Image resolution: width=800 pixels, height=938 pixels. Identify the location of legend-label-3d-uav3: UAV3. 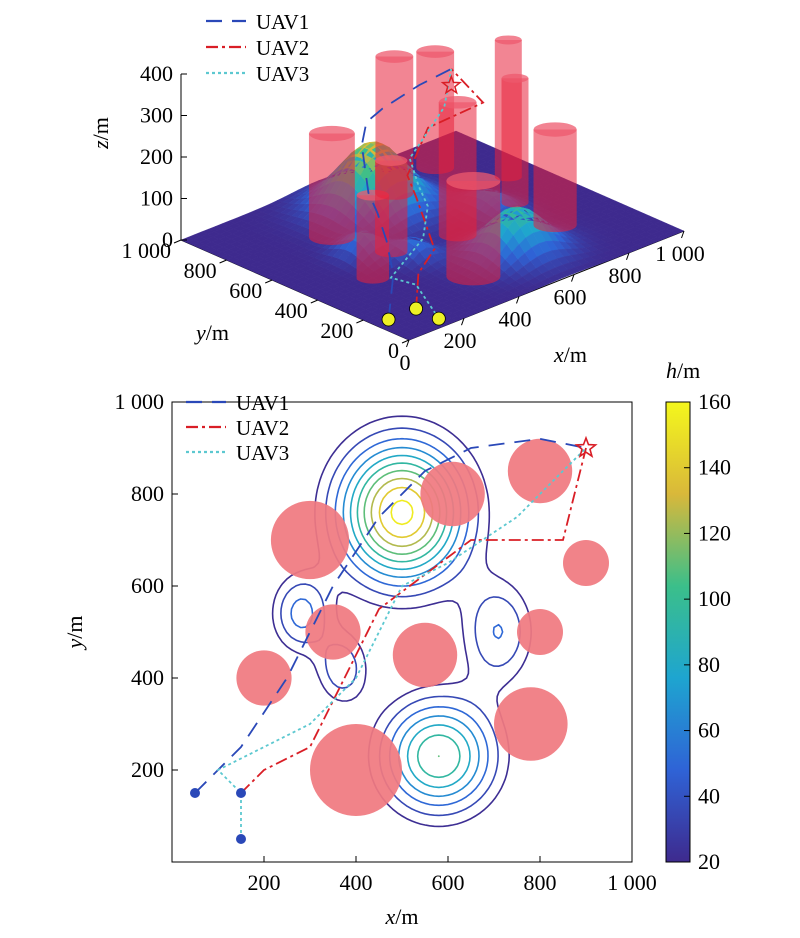
(282, 74).